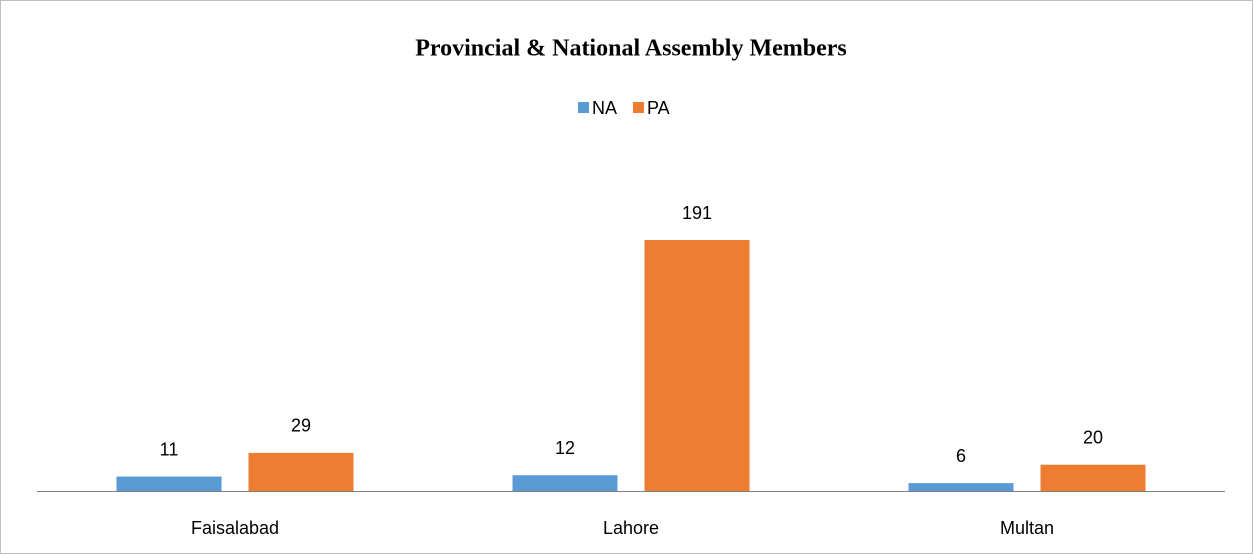 Image resolution: width=1253 pixels, height=559 pixels. I want to click on data-label: 11, so click(169, 449).